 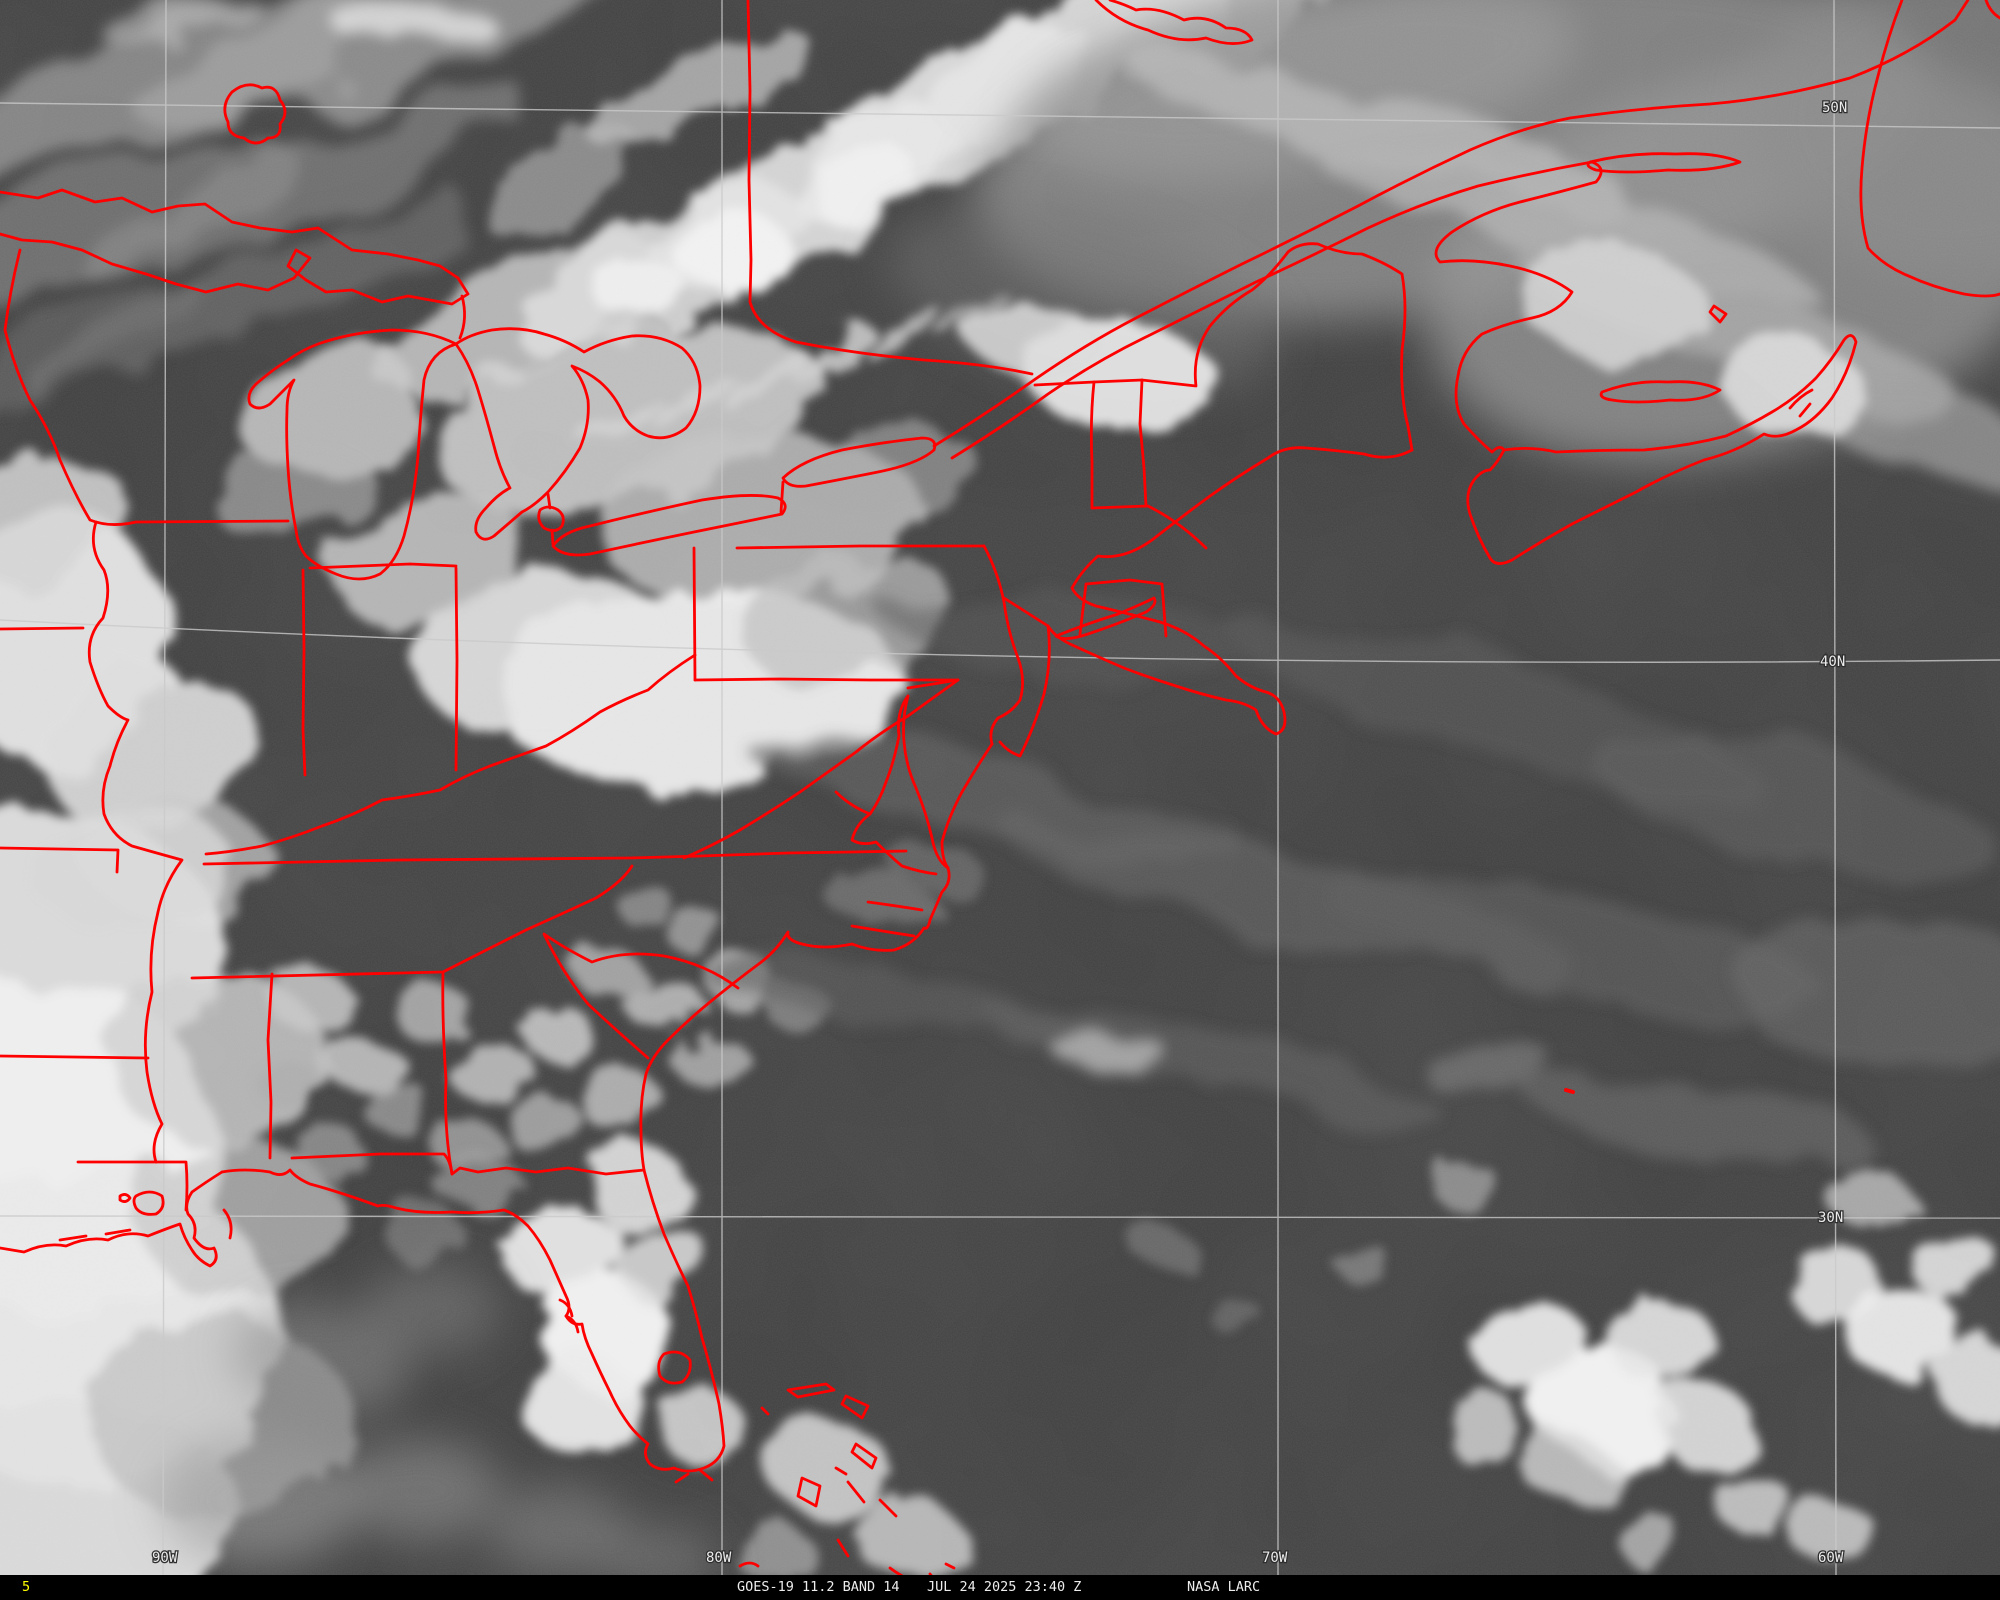 What do you see at coordinates (578, 434) in the screenshot?
I see `lake-huron-georgian-bay-outline` at bounding box center [578, 434].